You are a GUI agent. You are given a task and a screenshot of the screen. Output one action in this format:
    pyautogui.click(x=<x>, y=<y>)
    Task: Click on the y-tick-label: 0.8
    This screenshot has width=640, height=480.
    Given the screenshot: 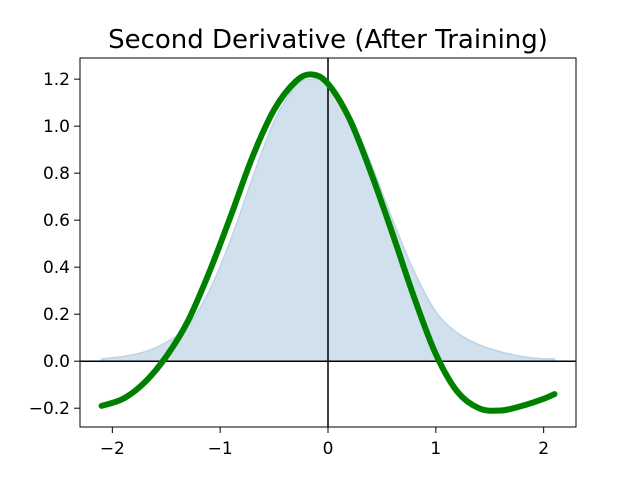 What is the action you would take?
    pyautogui.click(x=56, y=174)
    